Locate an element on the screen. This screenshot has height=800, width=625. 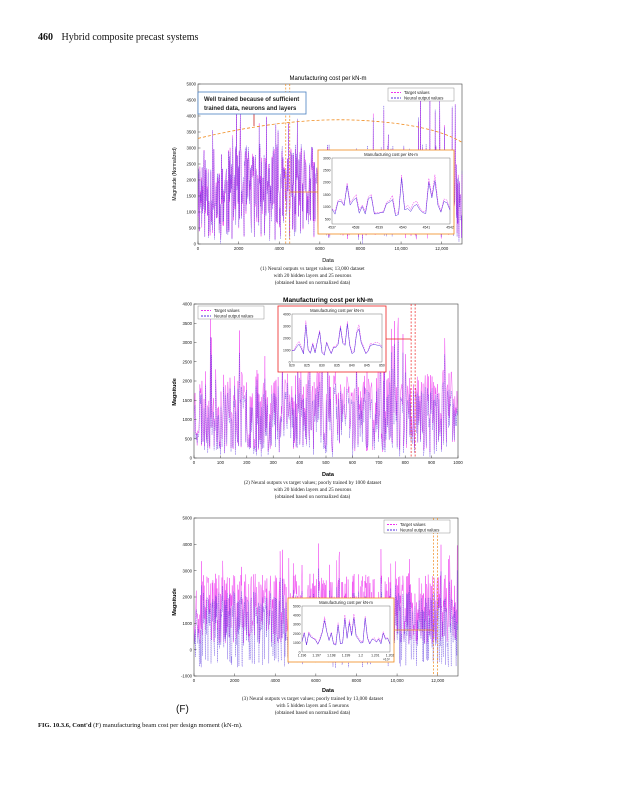
inset-y-tick-label: 2000 is located at coordinates (287, 338).